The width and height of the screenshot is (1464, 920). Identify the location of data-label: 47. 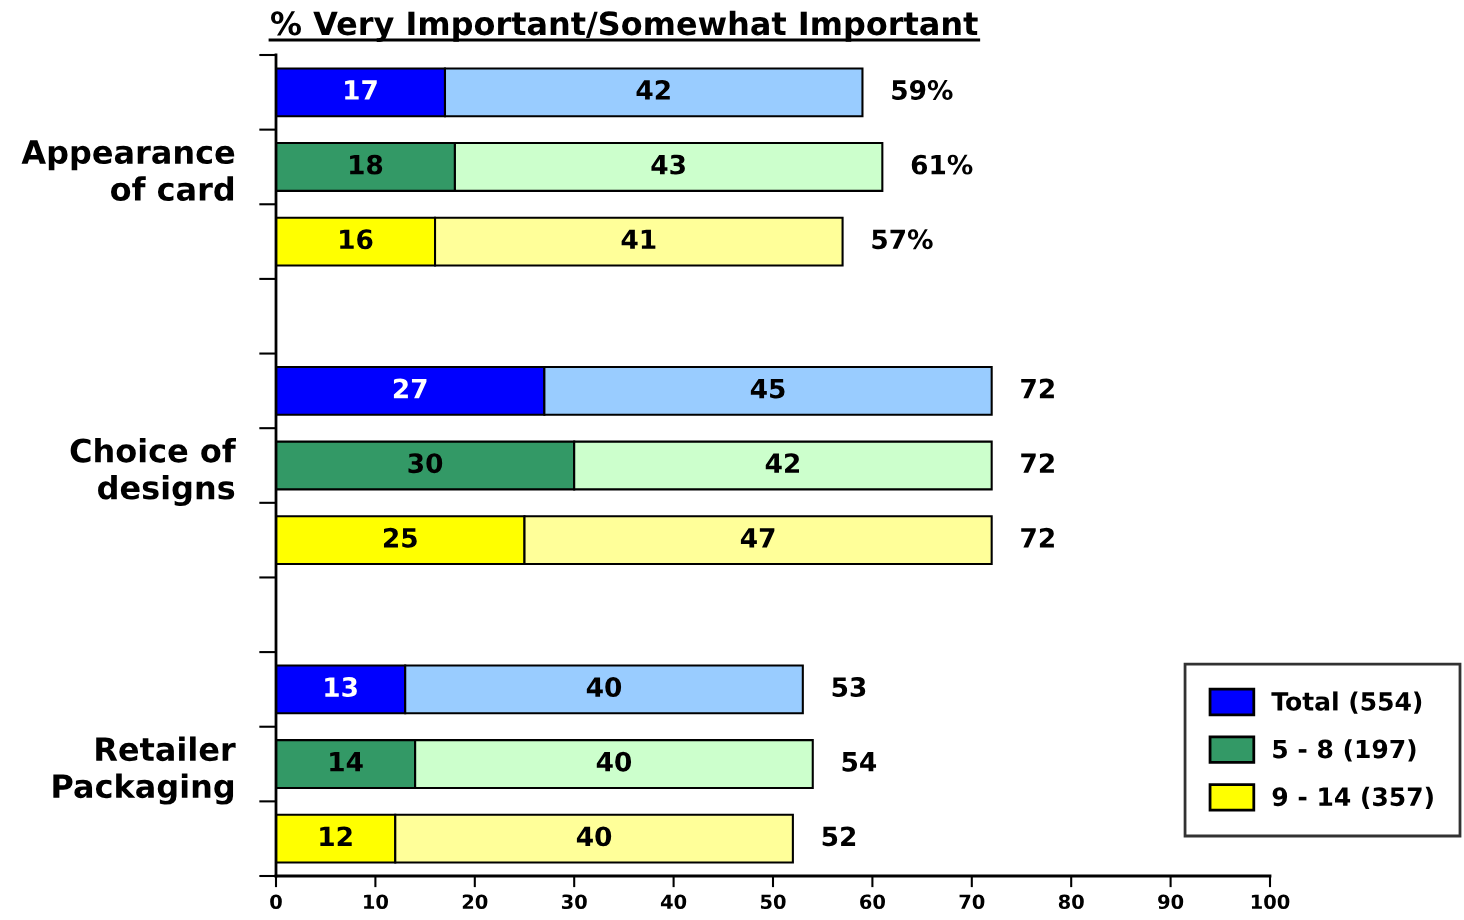
(757, 538).